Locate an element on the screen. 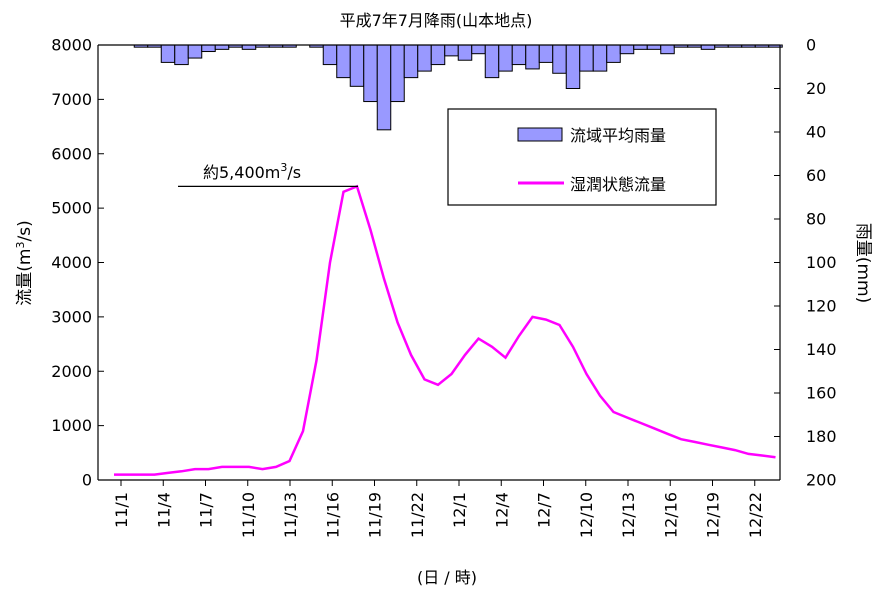 This screenshot has height=594, width=872. legend-label-rain: 流域平均雨量 is located at coordinates (618, 135).